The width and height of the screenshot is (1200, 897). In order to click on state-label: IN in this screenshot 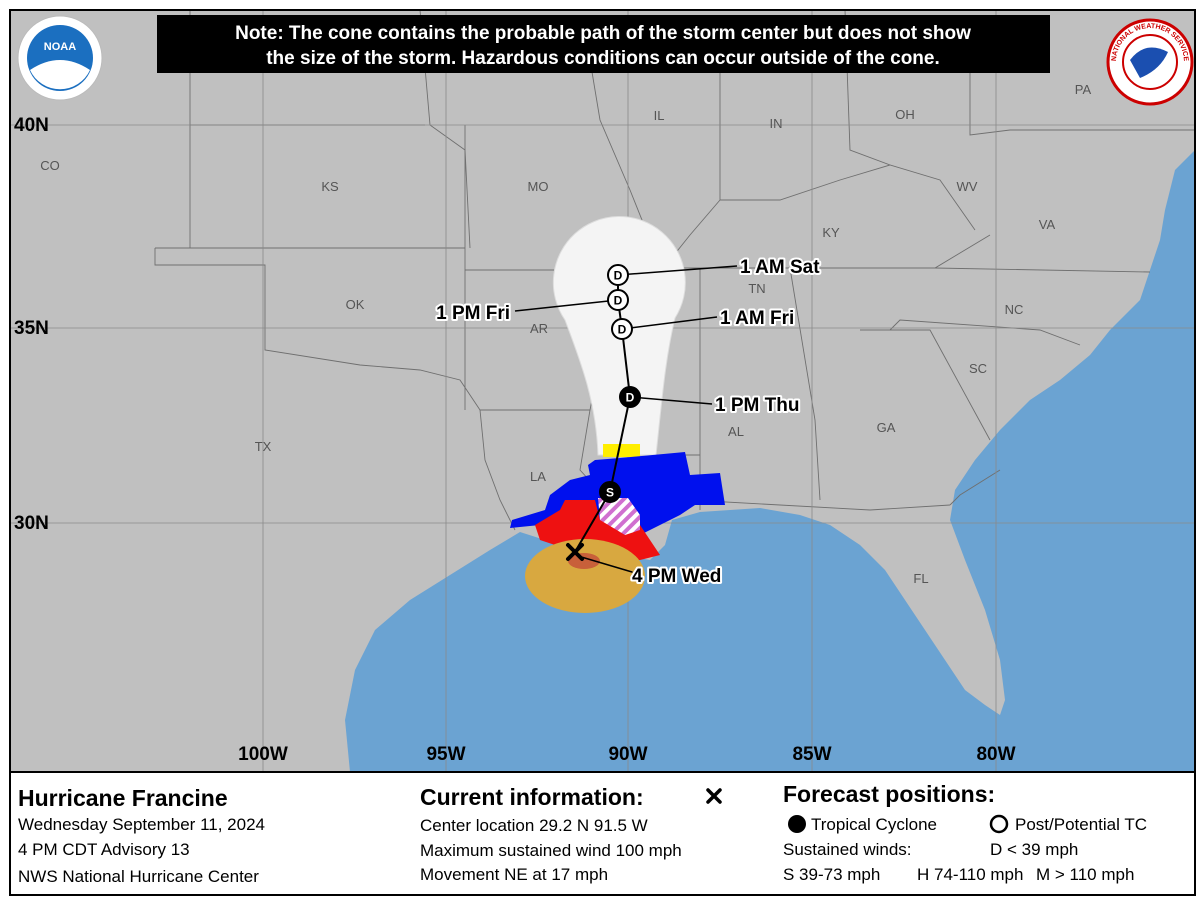, I will do `click(776, 123)`.